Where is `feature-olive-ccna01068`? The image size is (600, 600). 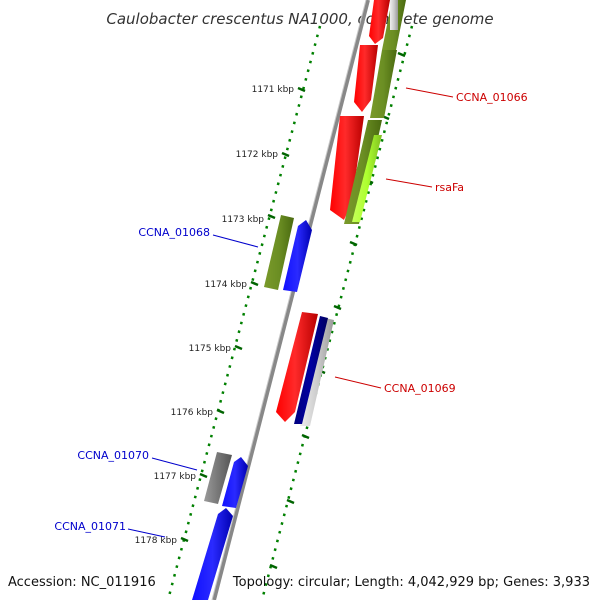
feature-olive-ccna01068 is located at coordinates (279, 252).